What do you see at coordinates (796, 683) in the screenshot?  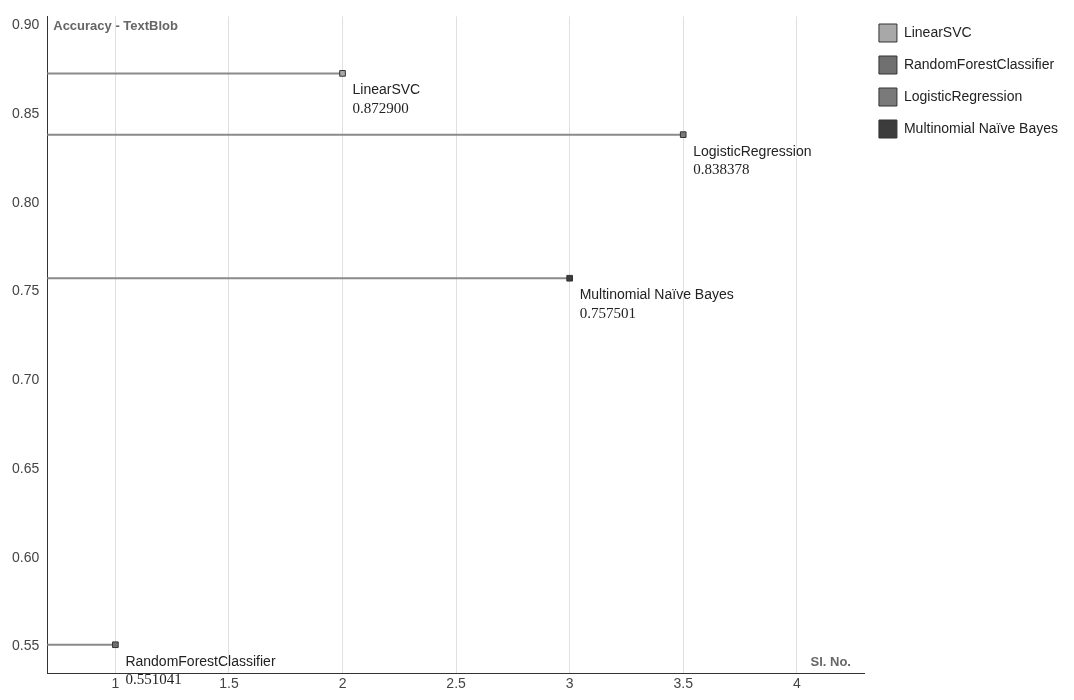 I see `x-tick-label: 4` at bounding box center [796, 683].